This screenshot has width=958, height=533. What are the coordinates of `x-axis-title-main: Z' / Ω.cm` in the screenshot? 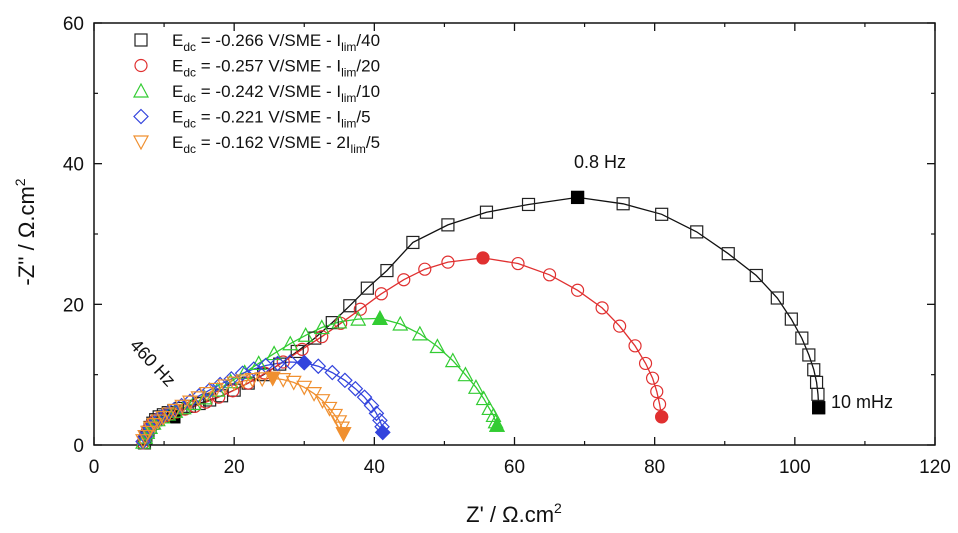 It's located at (510, 514).